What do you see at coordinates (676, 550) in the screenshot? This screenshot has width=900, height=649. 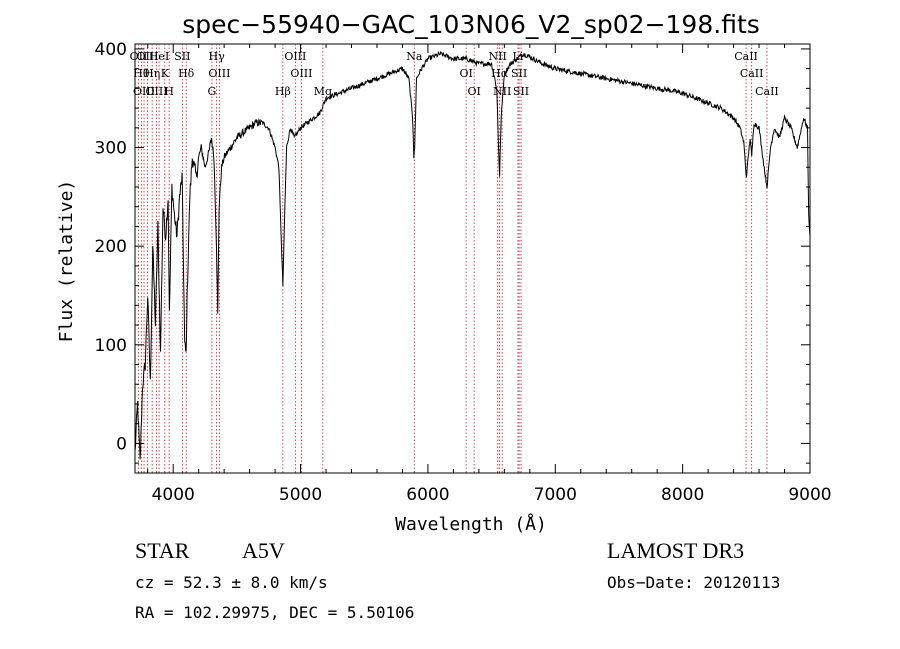 I see `survey-name: LAMOST DR3` at bounding box center [676, 550].